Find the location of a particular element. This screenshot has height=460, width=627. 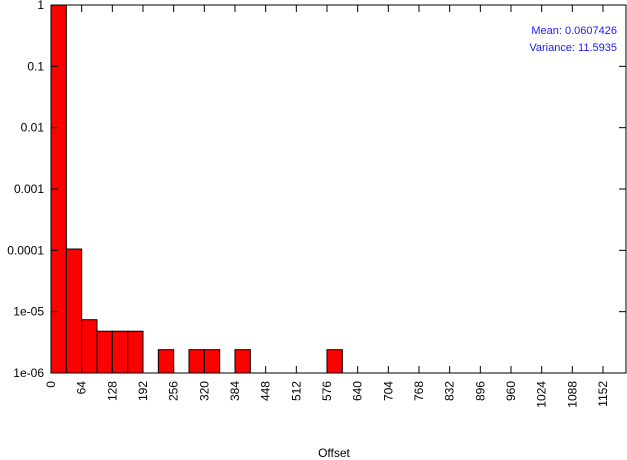

mean-annotation: Mean: 0.0607426 is located at coordinates (574, 31).